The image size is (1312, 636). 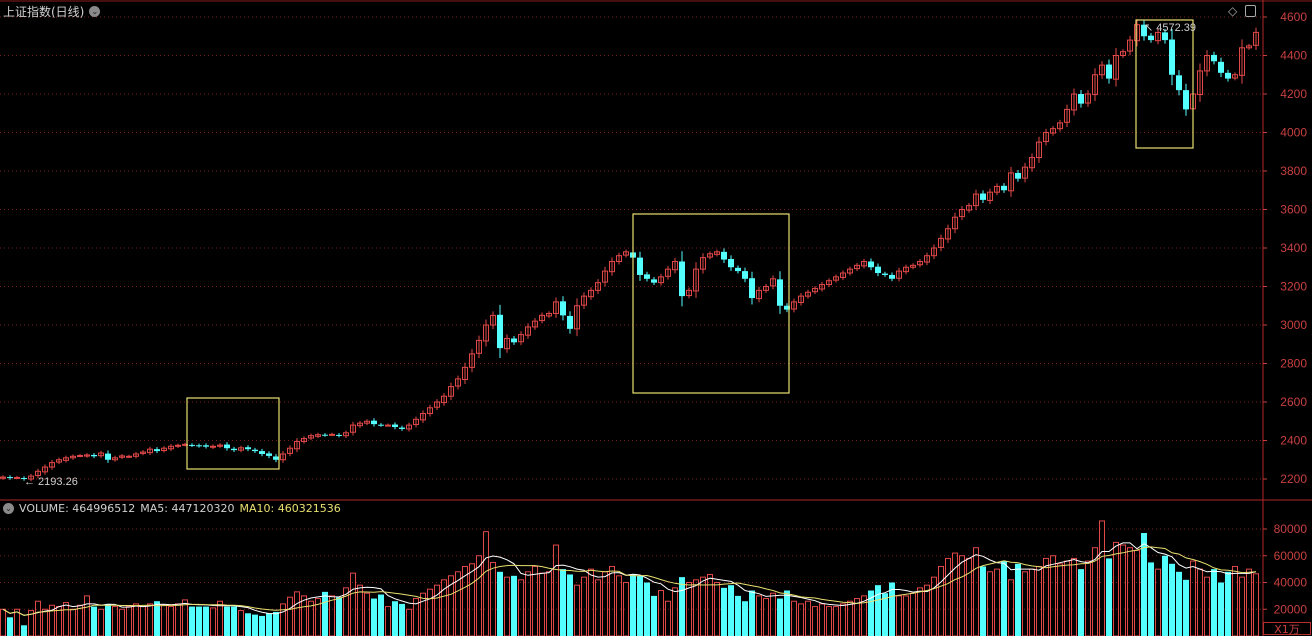 What do you see at coordinates (1233, 11) in the screenshot?
I see `diamond-icon: ◇` at bounding box center [1233, 11].